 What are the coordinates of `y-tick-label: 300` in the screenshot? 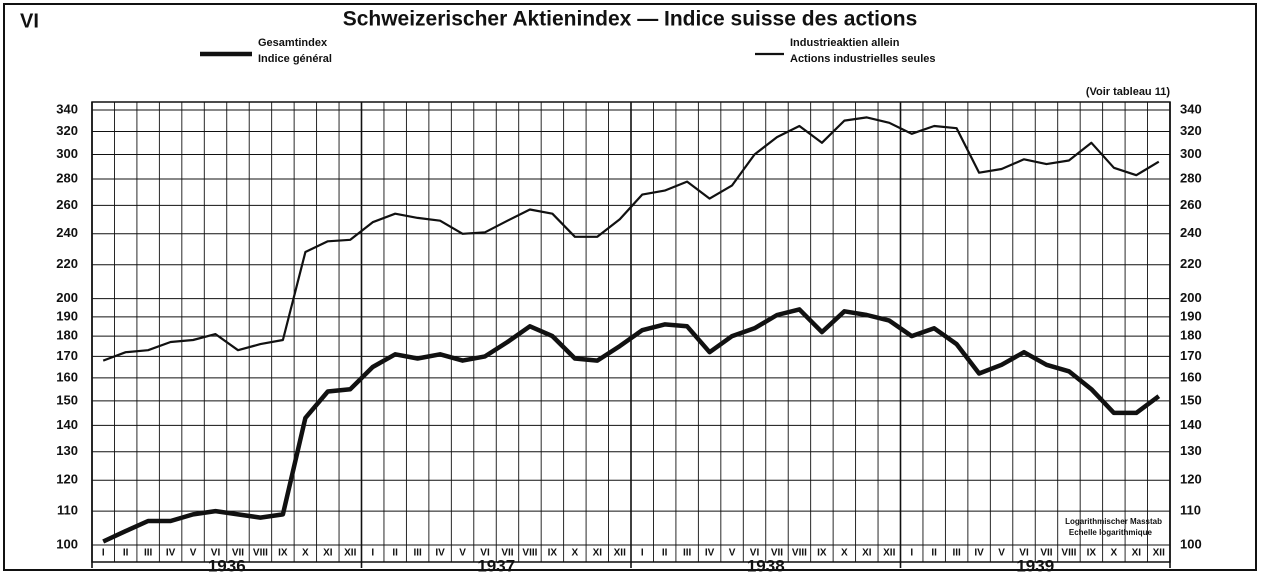 It's located at (67, 153).